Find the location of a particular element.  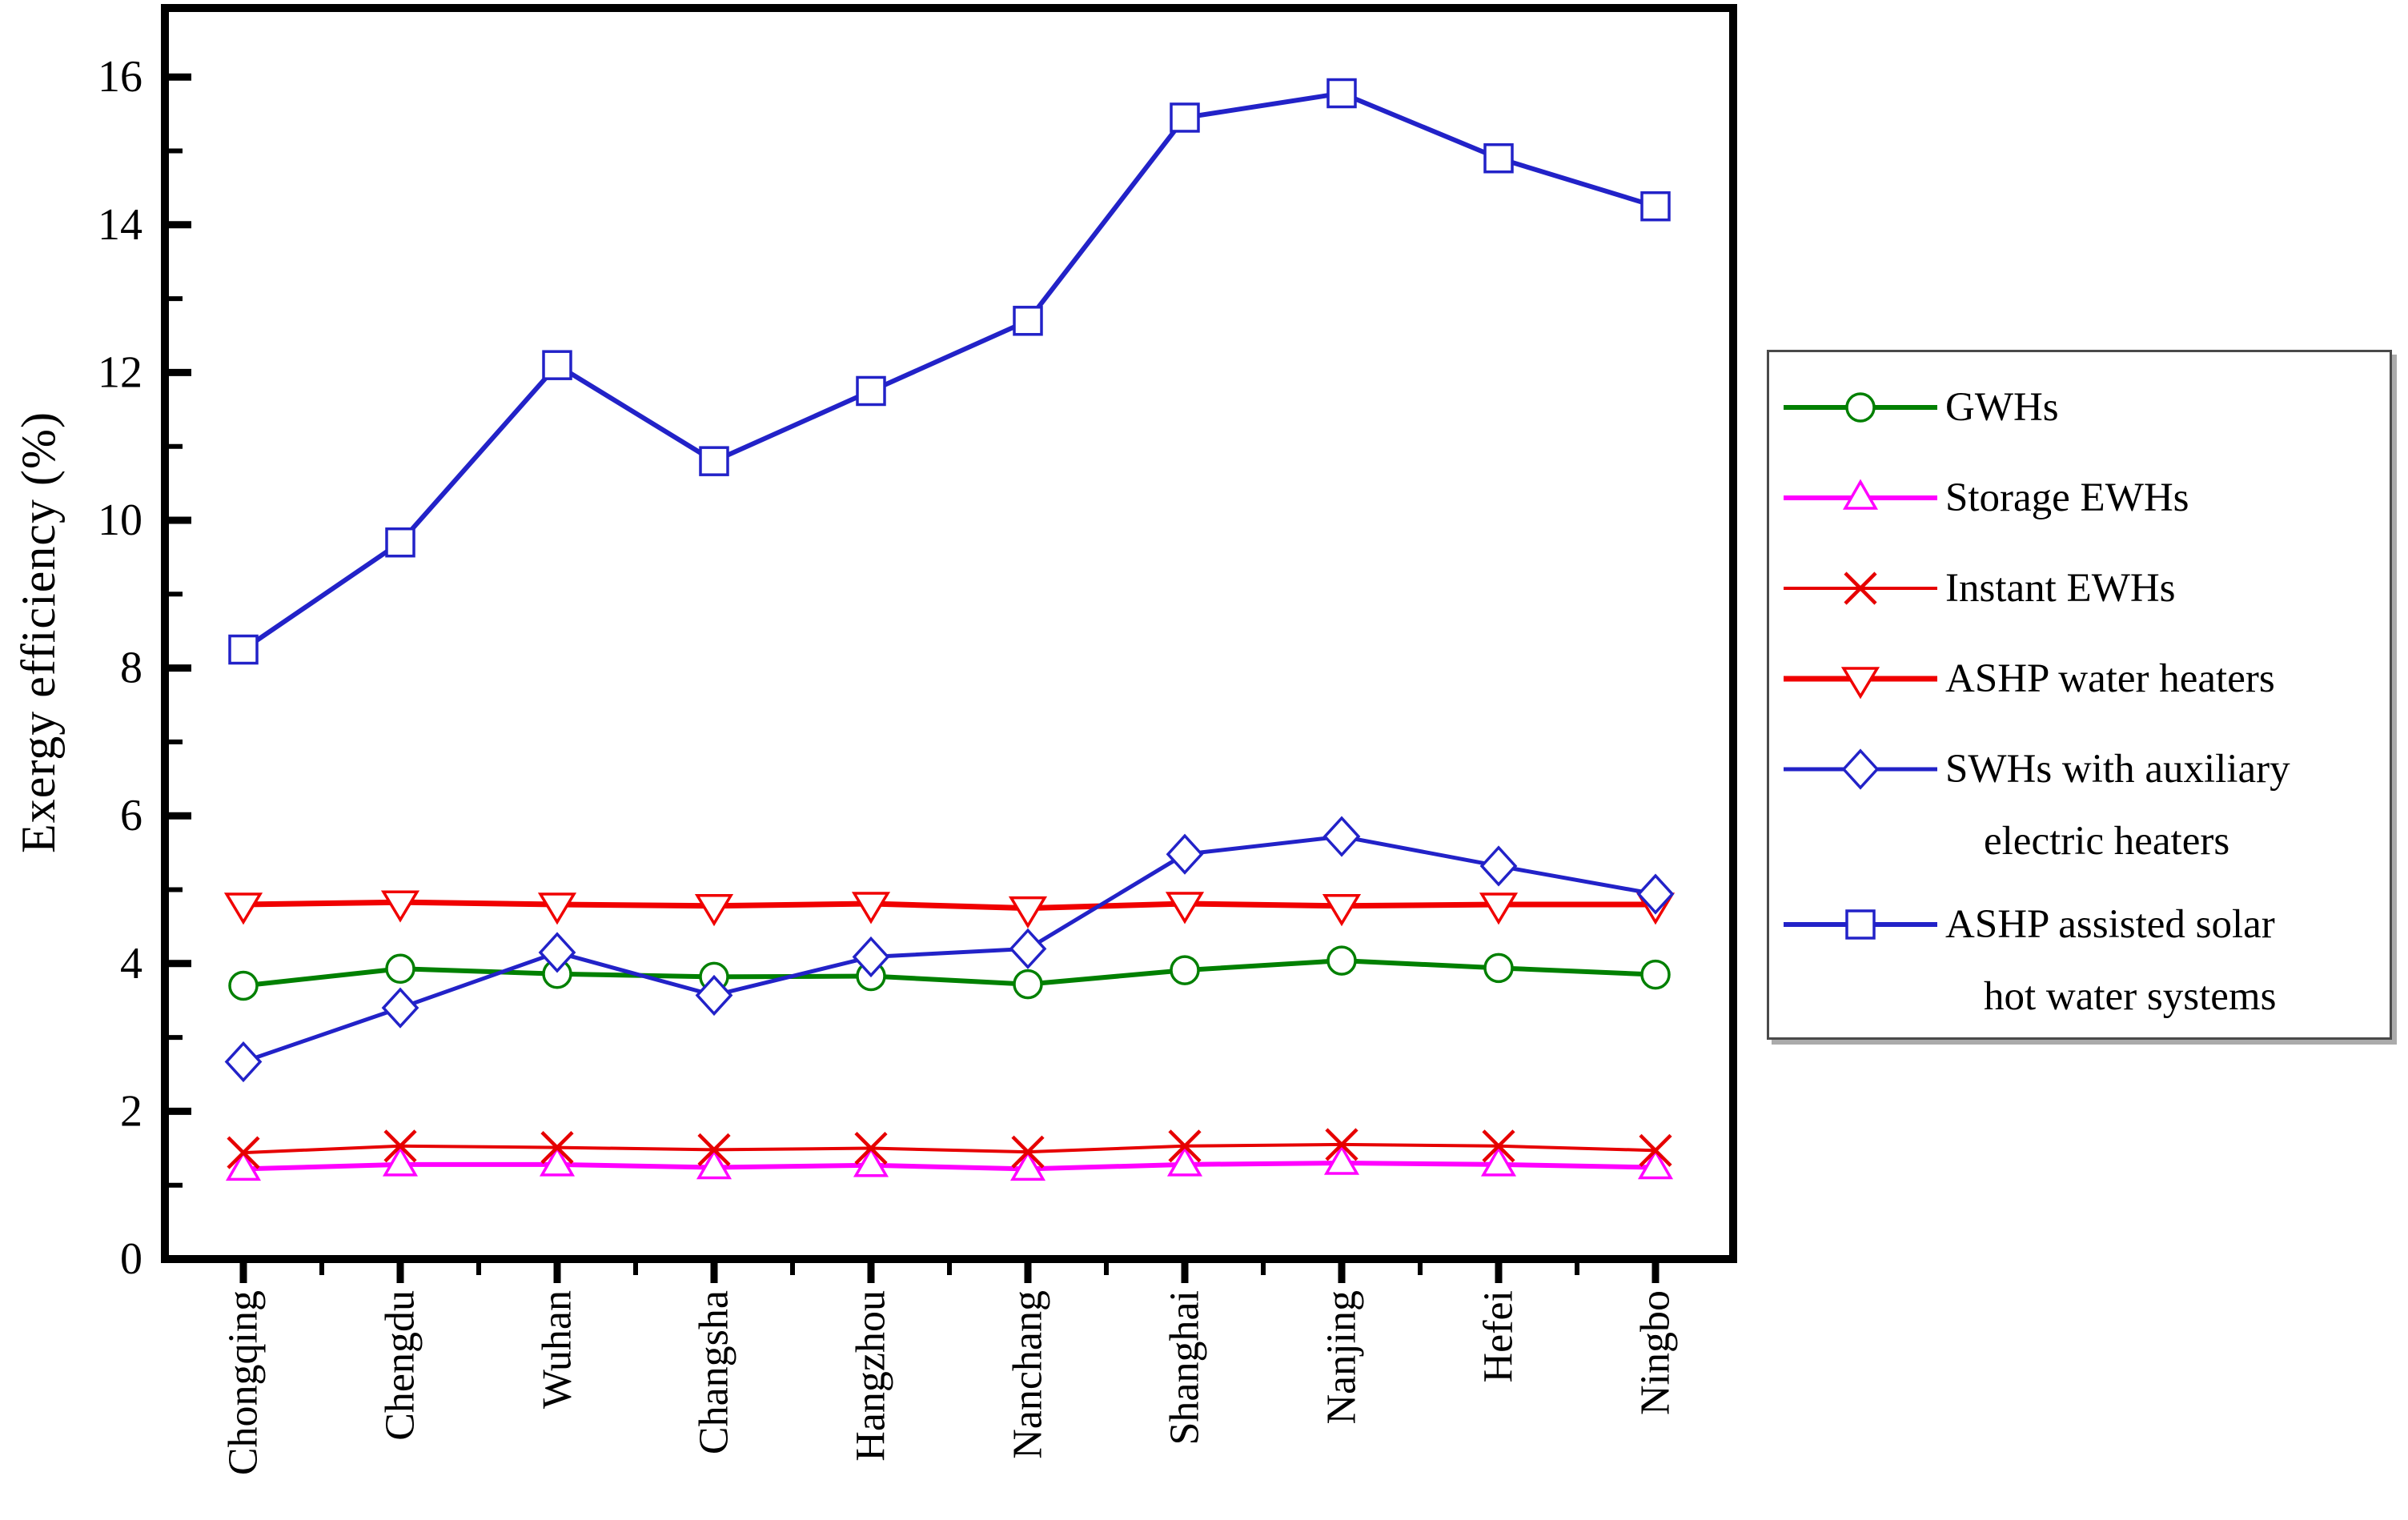

legend-item-storage-ewhs: Storage EWHs is located at coordinates (1984, 498).